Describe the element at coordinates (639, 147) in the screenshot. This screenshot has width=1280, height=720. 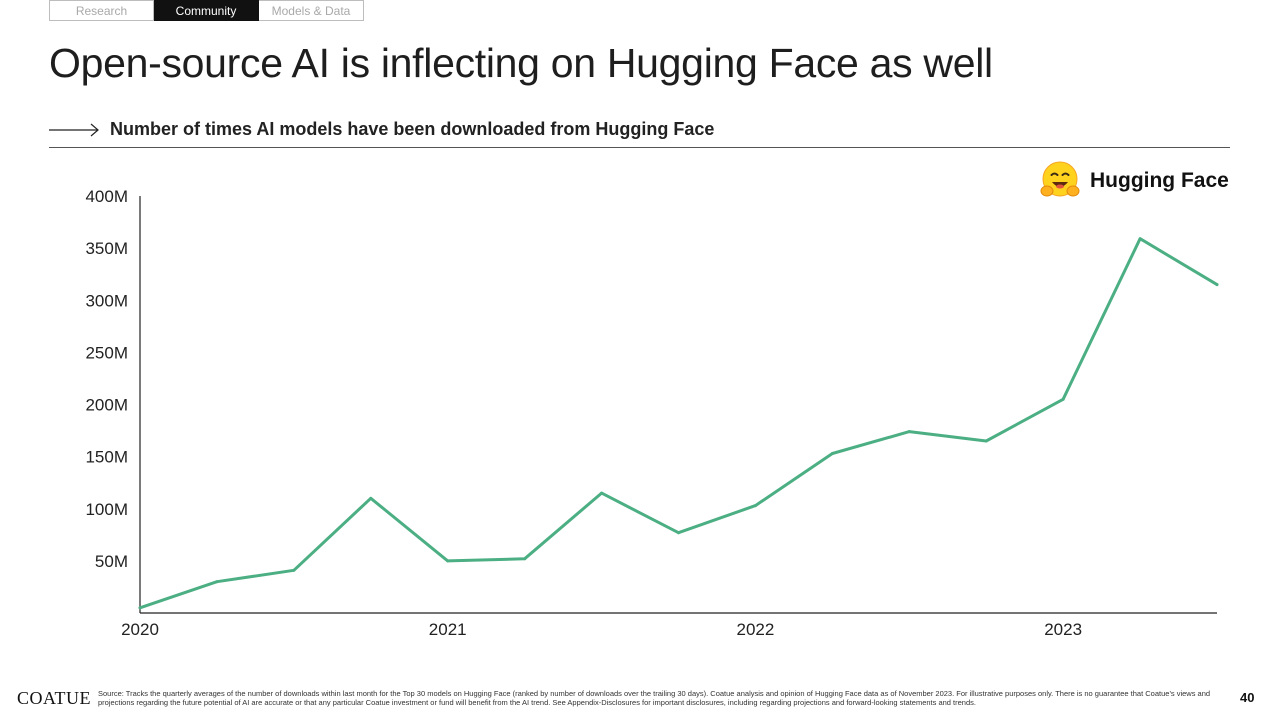
I see `header-divider` at that location.